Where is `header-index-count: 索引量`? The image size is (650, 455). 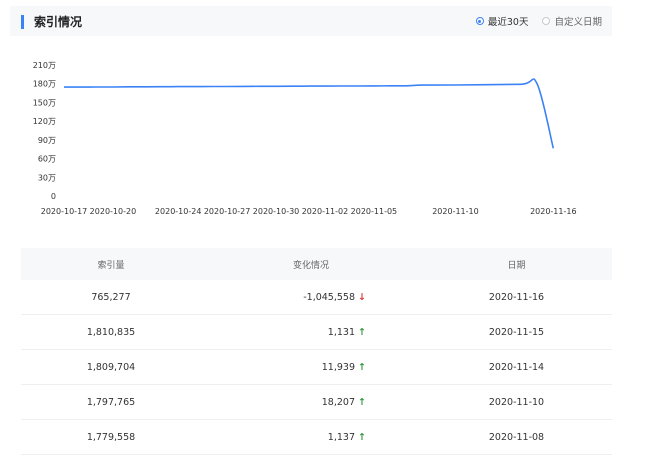
header-index-count: 索引量 is located at coordinates (111, 265).